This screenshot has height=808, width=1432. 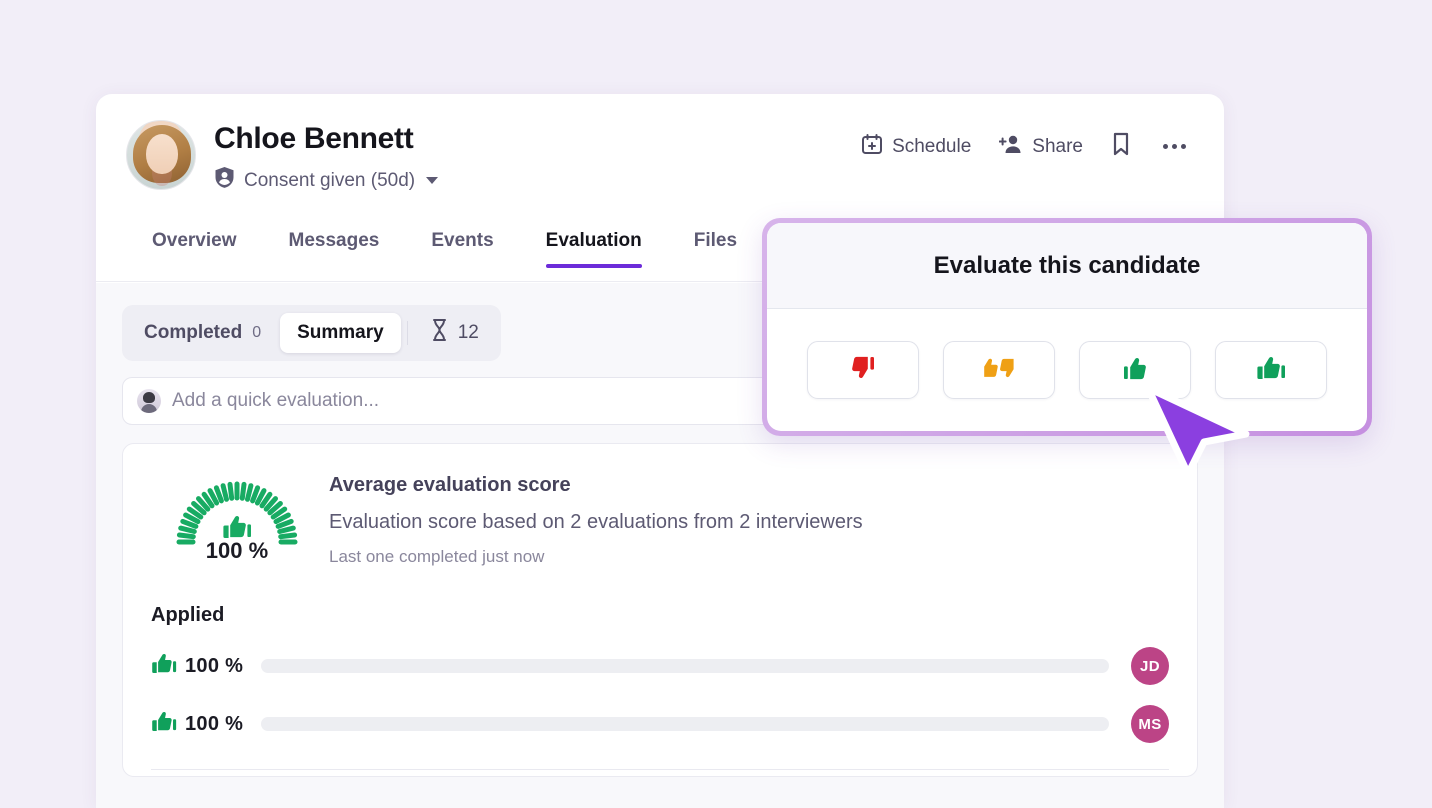 I want to click on evaluate-candidate-popup: Evaluate this candidate, so click(x=1067, y=327).